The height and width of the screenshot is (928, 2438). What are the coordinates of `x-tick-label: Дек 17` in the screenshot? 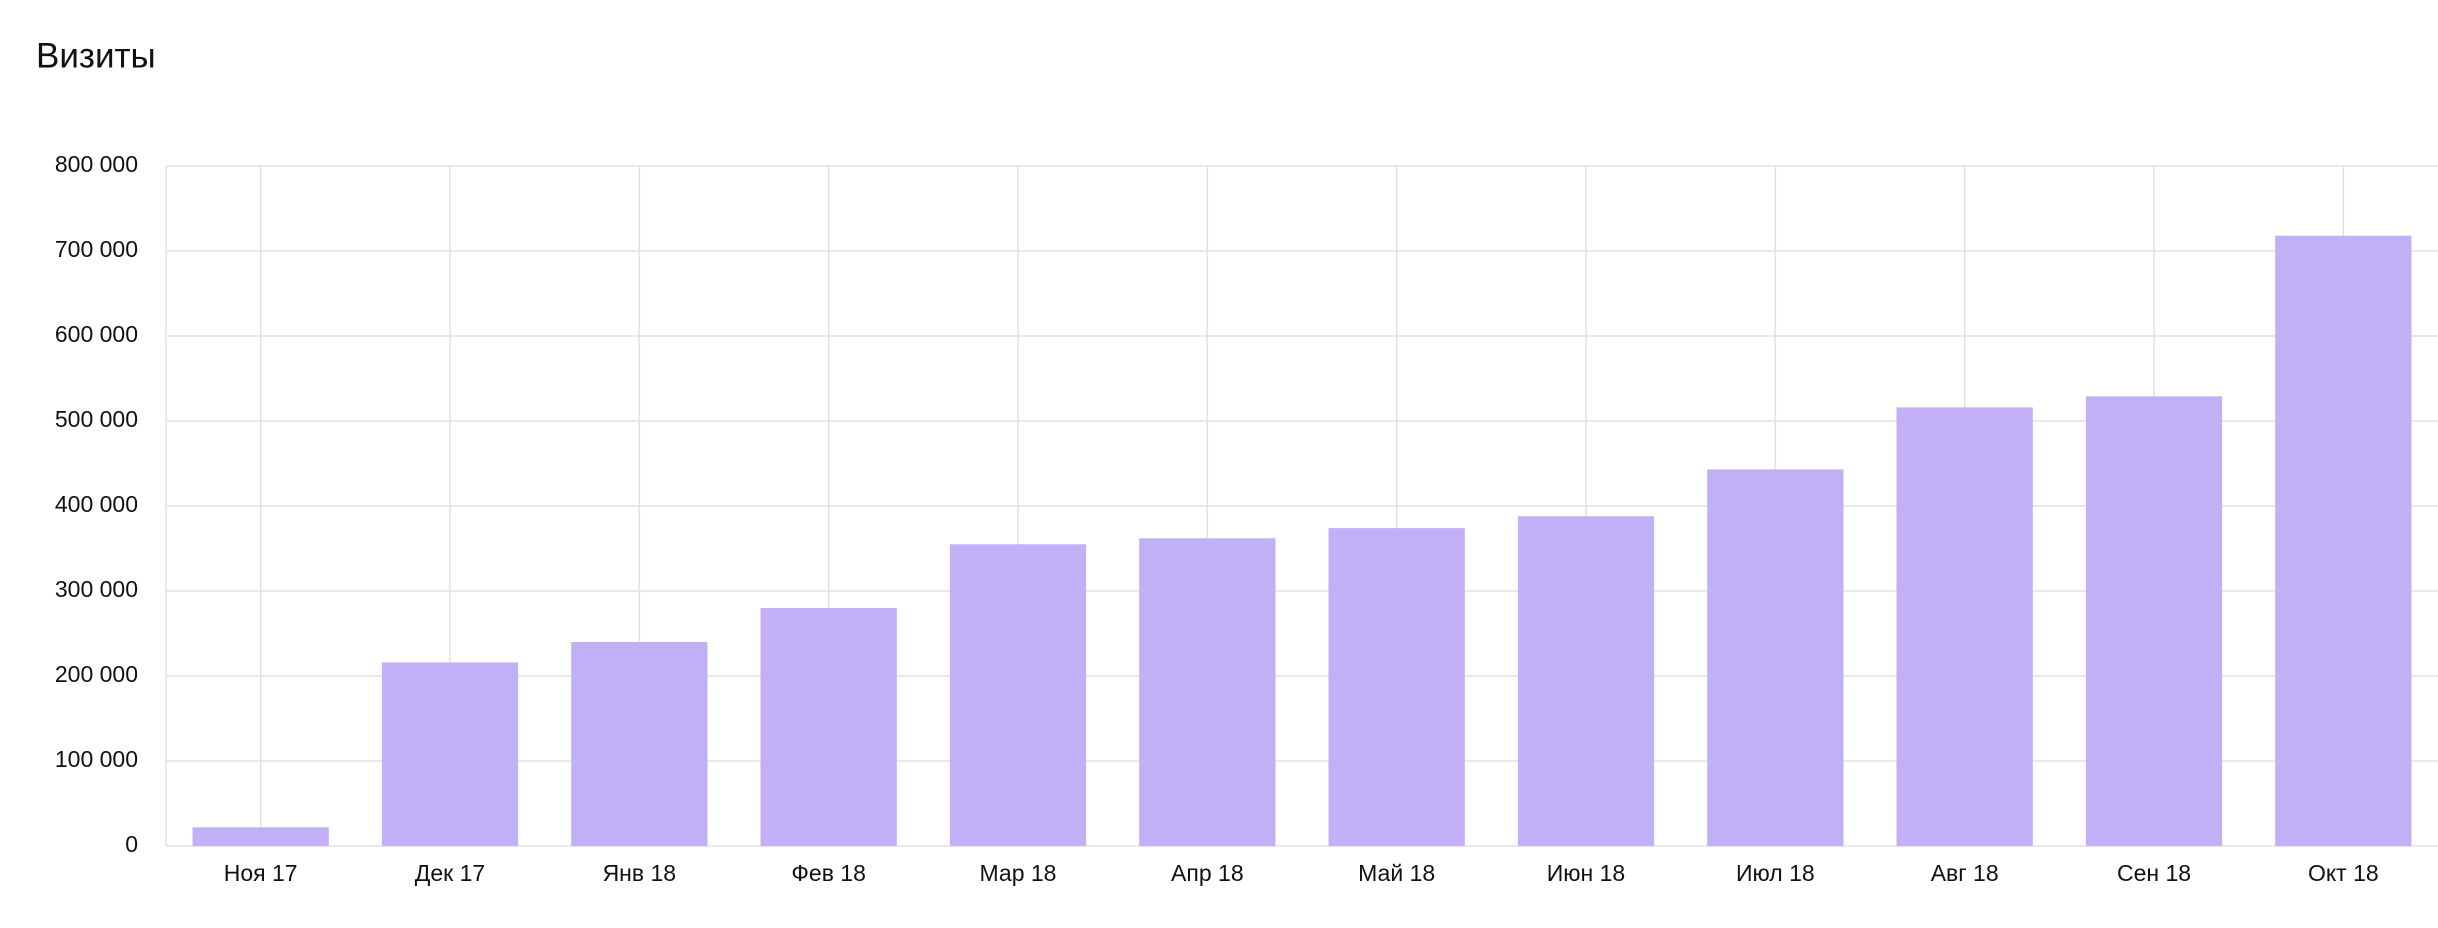 It's located at (450, 873).